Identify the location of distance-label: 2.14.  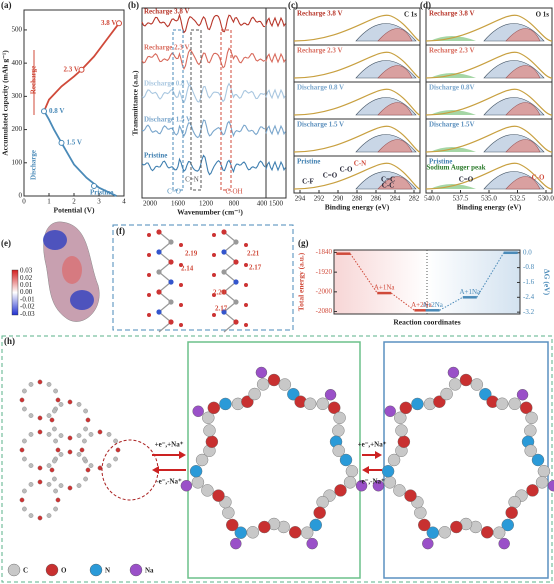
(187, 269).